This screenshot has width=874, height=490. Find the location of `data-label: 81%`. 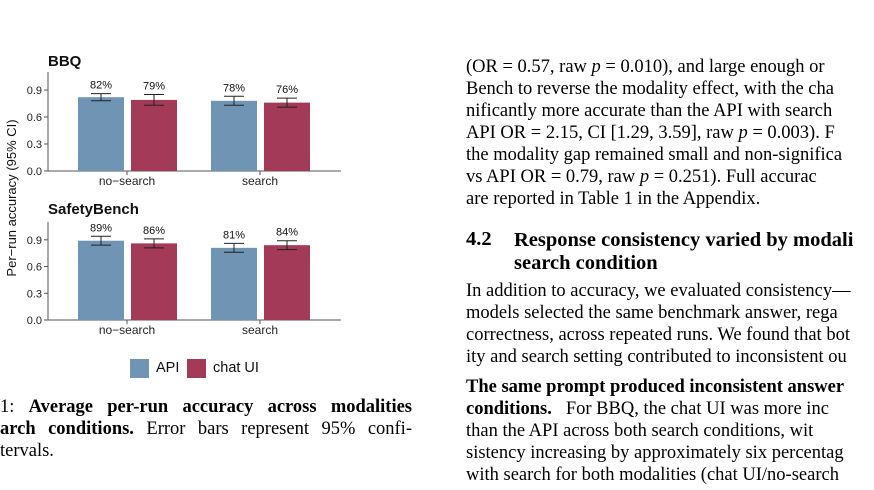

data-label: 81% is located at coordinates (234, 235).